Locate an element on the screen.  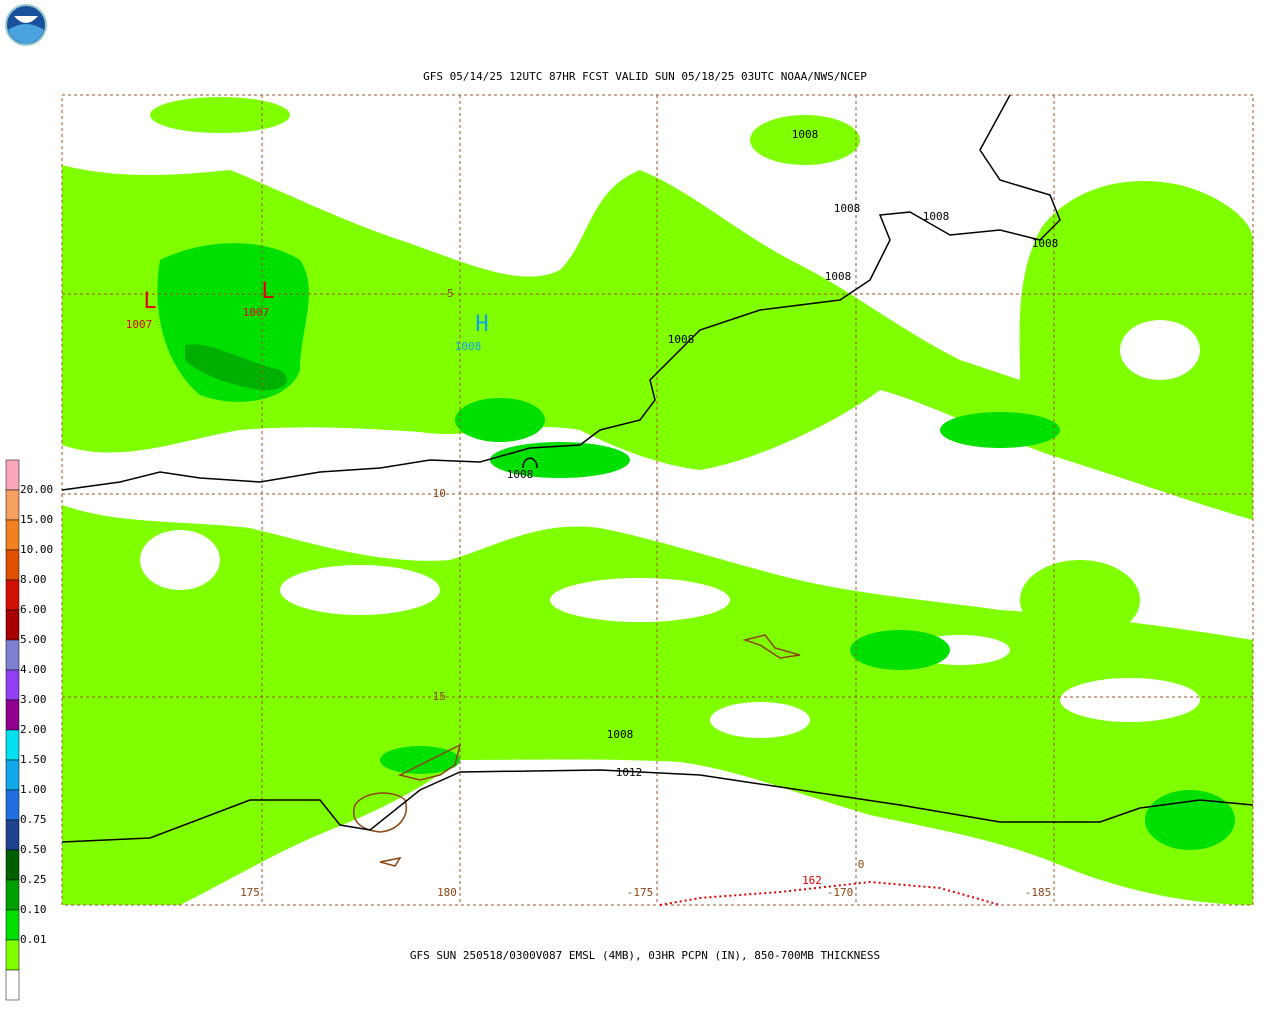
isobar-label: 1012 is located at coordinates (629, 772).